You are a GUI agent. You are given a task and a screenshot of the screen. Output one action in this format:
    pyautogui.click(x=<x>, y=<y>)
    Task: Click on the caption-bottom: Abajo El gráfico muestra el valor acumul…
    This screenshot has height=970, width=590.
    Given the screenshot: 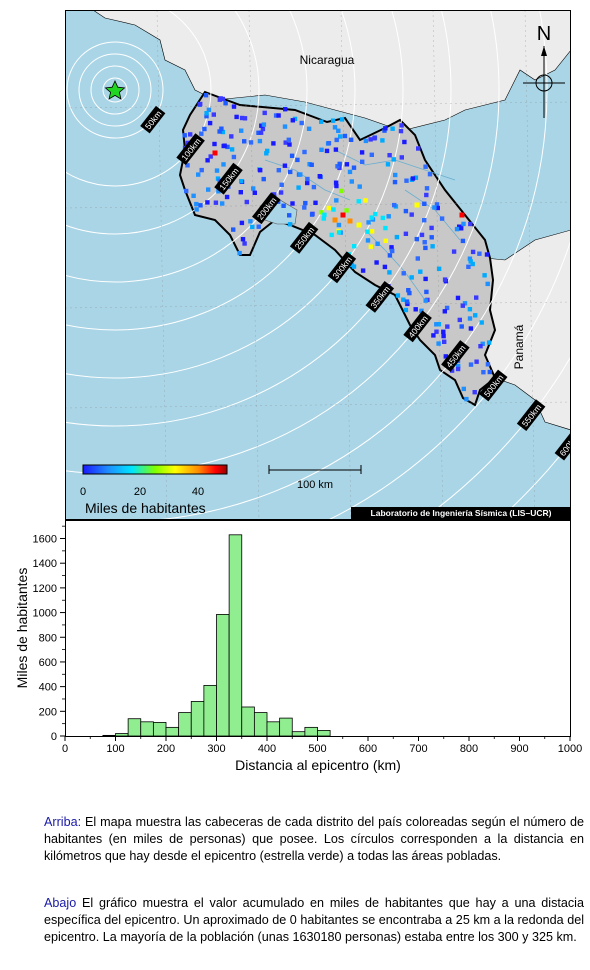 What is the action you would take?
    pyautogui.click(x=314, y=920)
    